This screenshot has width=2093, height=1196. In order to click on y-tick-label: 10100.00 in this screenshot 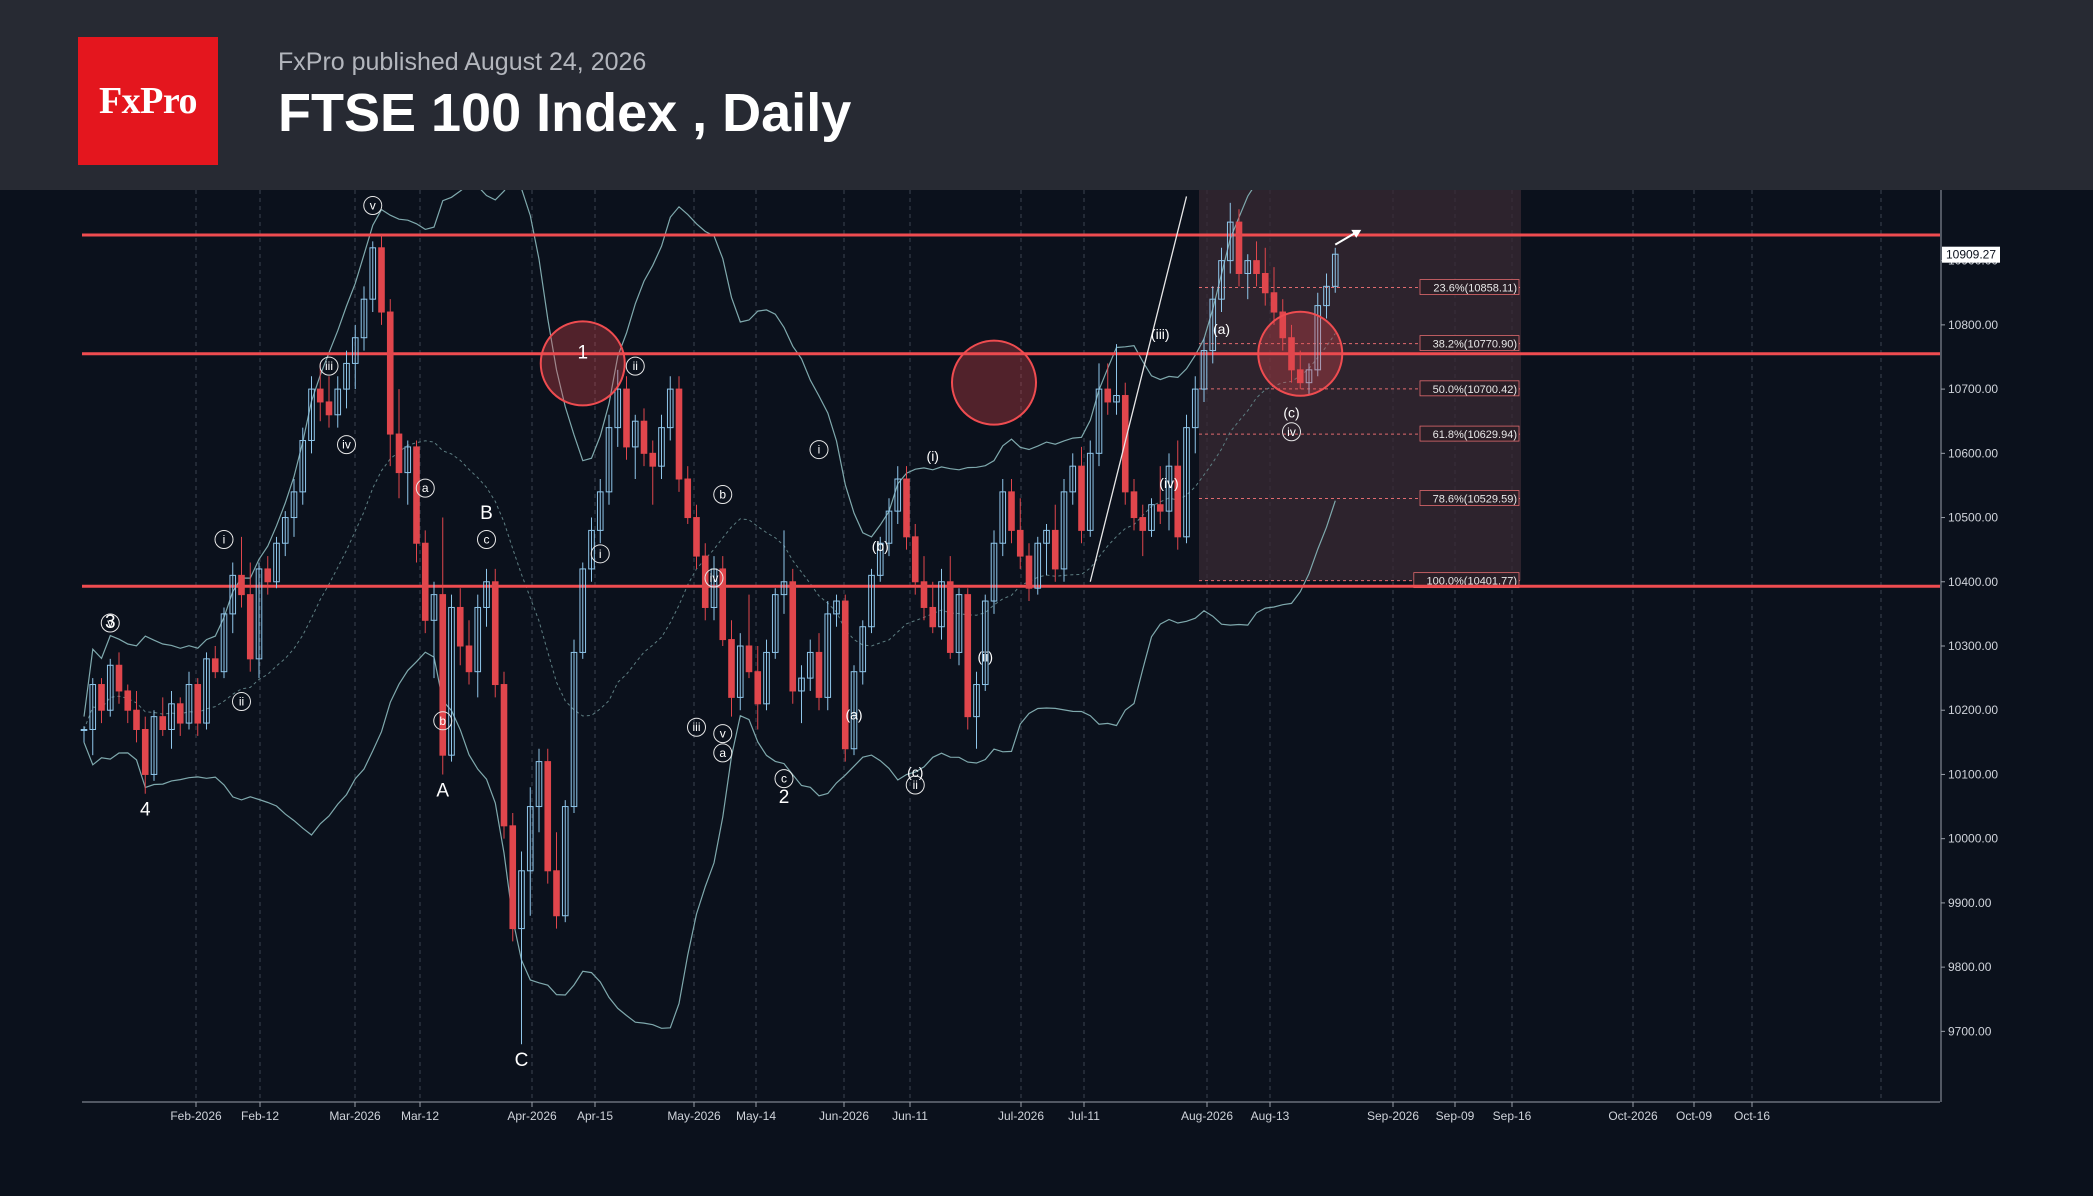, I will do `click(1973, 774)`.